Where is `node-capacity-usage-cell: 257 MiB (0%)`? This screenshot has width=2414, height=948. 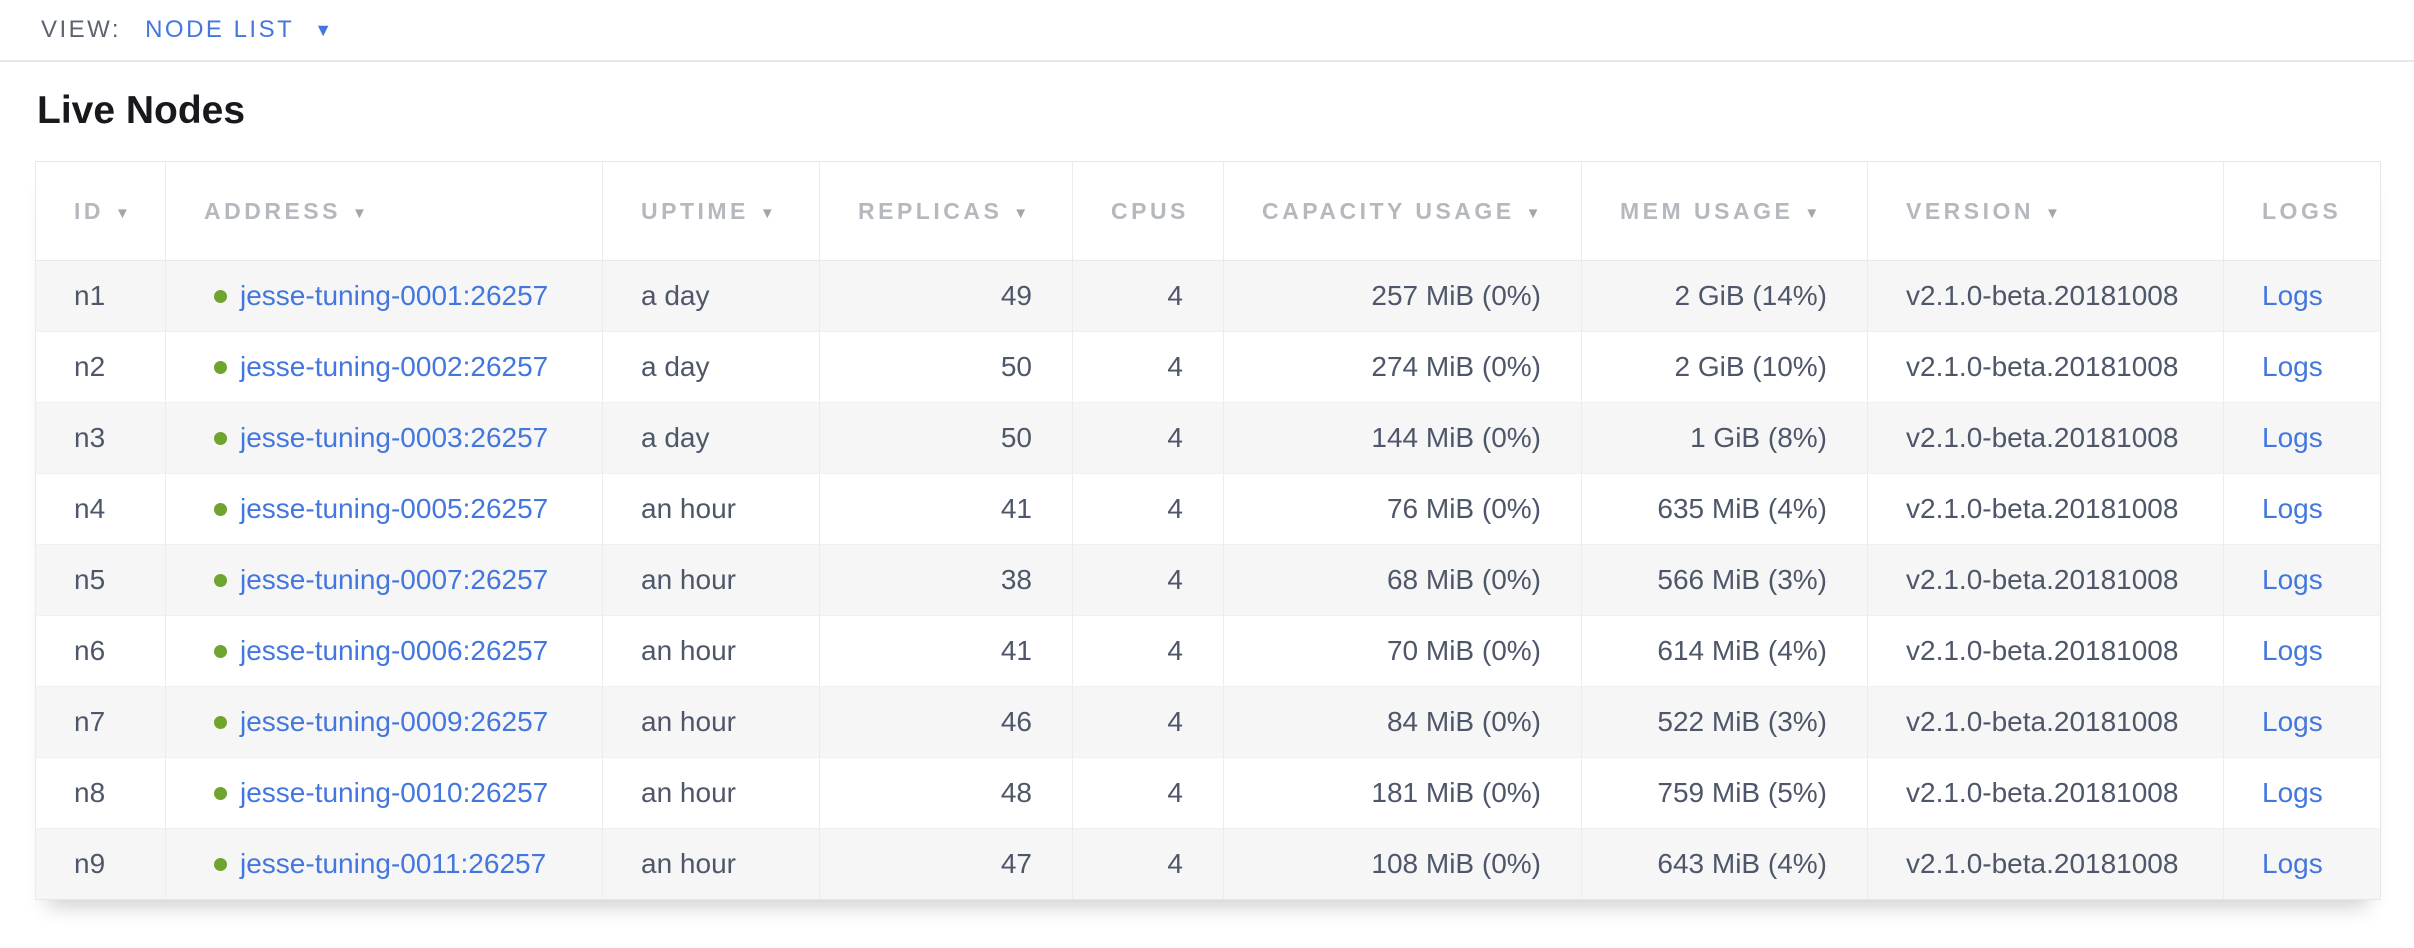 node-capacity-usage-cell: 257 MiB (0%) is located at coordinates (1402, 296).